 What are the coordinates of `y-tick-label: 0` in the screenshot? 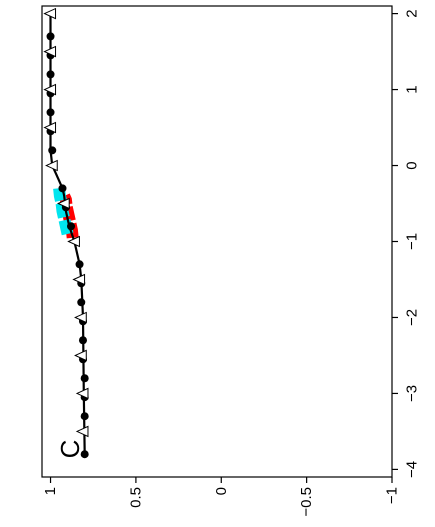 It's located at (221, 491).